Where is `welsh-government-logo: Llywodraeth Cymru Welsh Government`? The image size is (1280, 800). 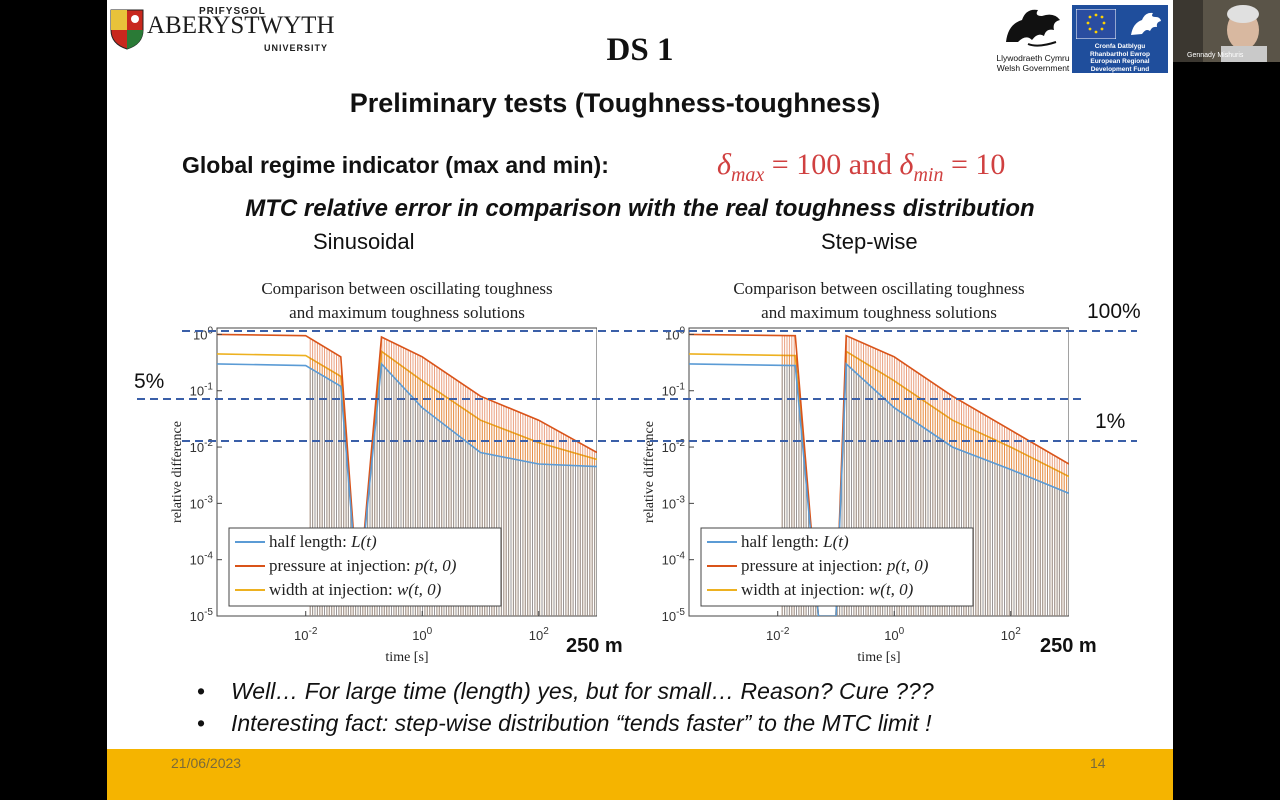
welsh-government-logo: Llywodraeth Cymru Welsh Government is located at coordinates (1032, 39).